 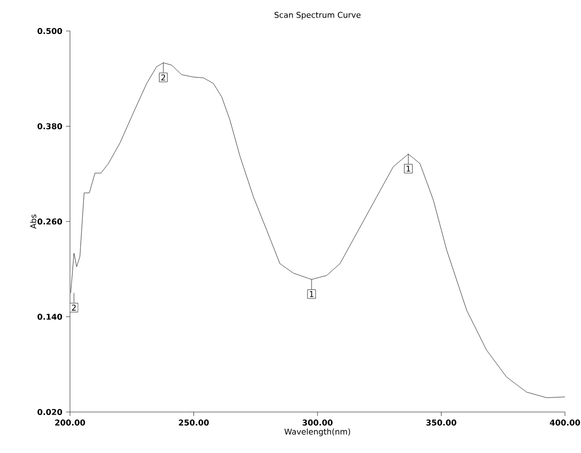 I want to click on y-tick-label: 0.140, so click(x=50, y=317).